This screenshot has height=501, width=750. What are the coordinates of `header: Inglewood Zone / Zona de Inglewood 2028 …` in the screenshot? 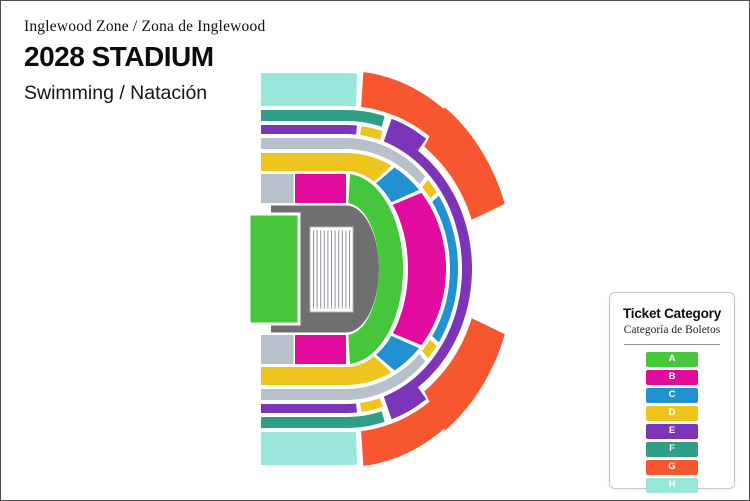 It's located at (144, 61).